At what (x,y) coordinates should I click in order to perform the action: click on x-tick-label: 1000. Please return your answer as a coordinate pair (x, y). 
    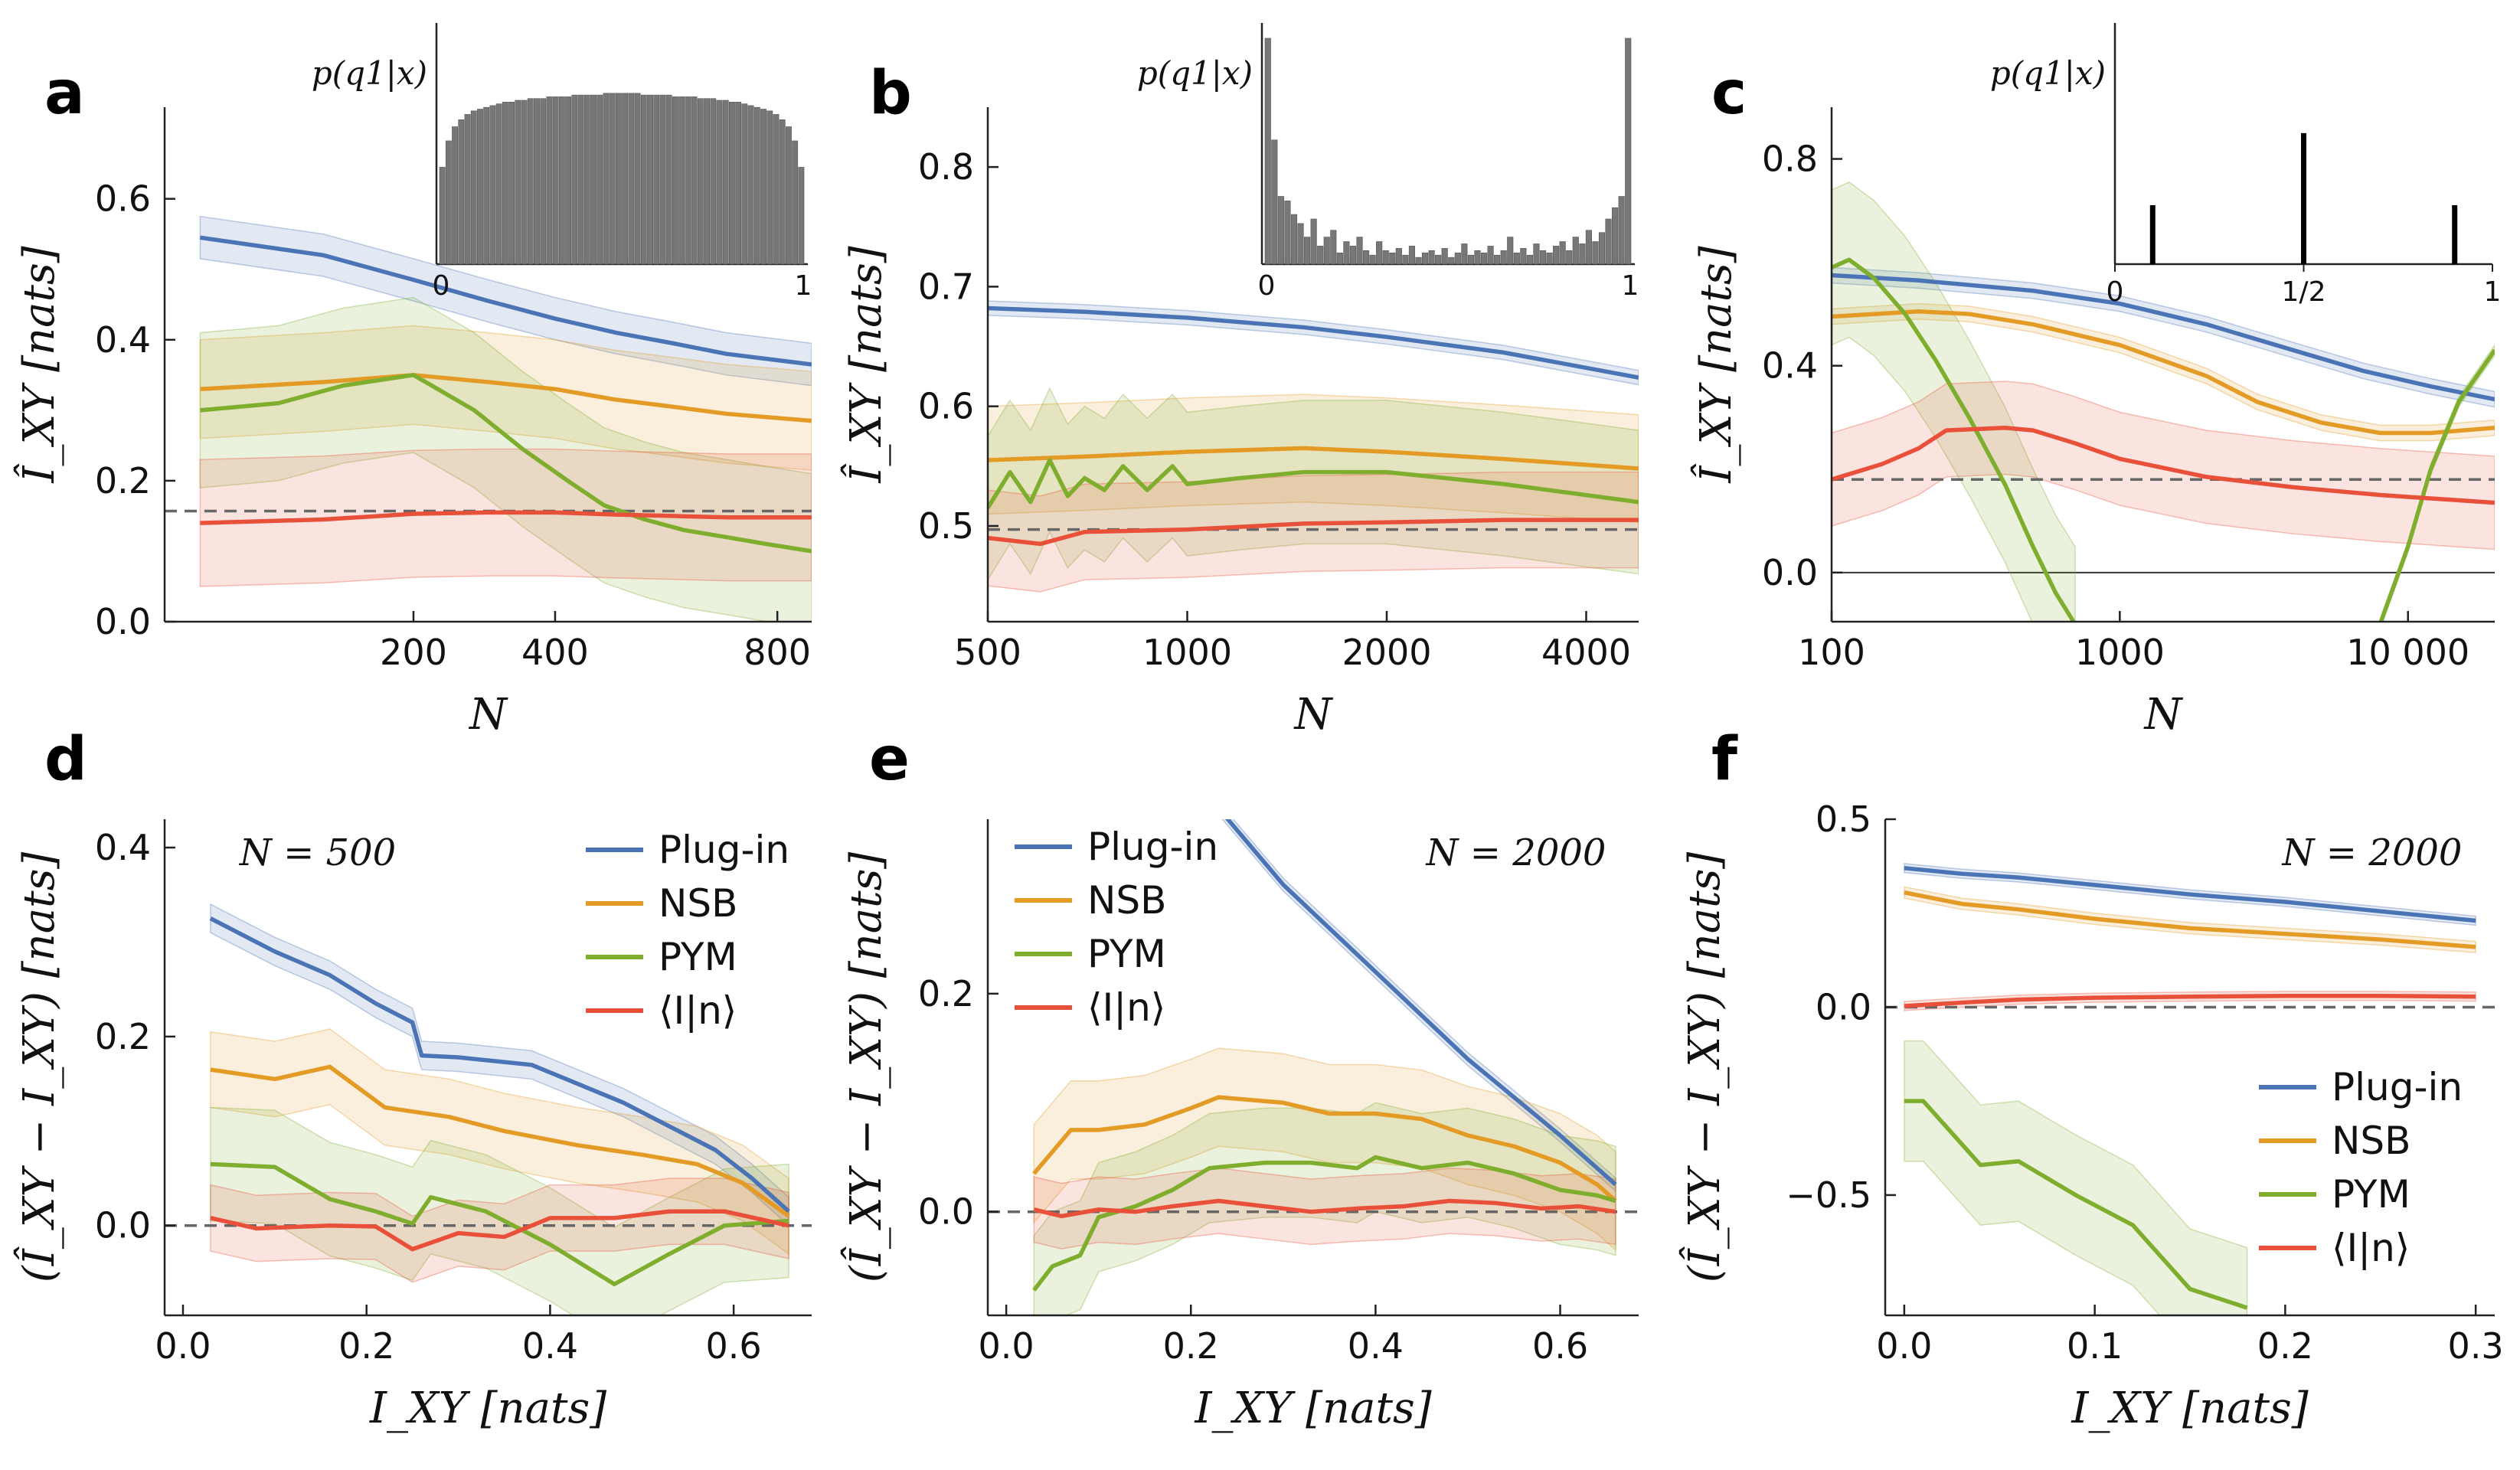
    Looking at the image, I should click on (1187, 652).